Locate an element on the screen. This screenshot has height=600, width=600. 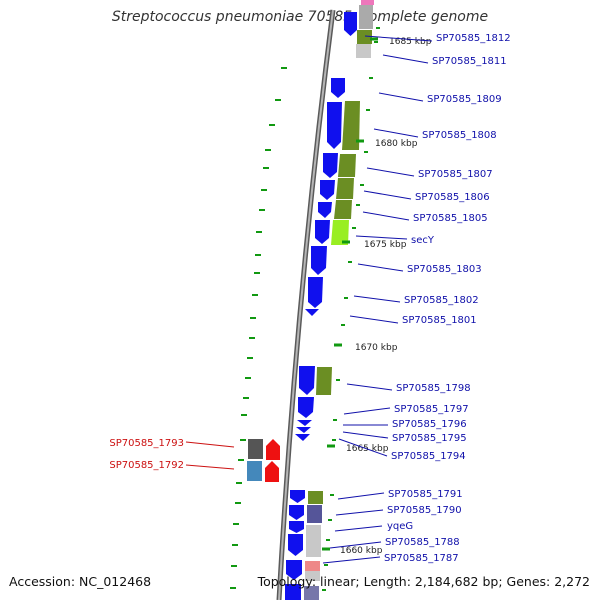
scale-label: 1675 kbp is located at coordinates (385, 245).